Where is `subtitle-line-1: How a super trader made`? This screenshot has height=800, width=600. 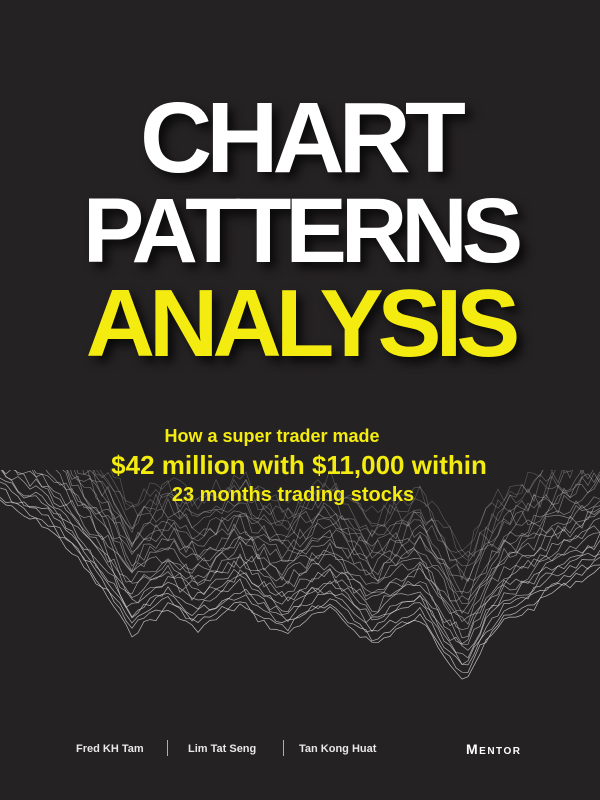 subtitle-line-1: How a super trader made is located at coordinates (272, 436).